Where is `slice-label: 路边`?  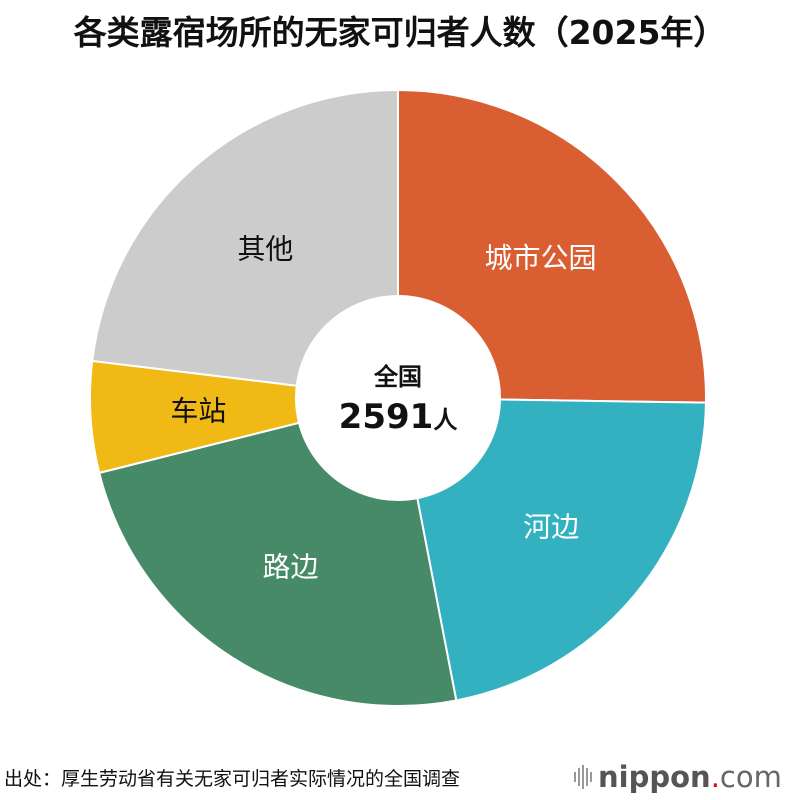 slice-label: 路边 is located at coordinates (290, 567).